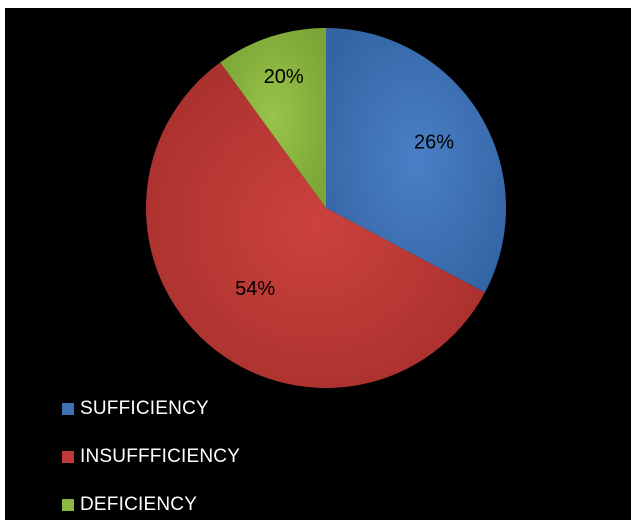 Image resolution: width=637 pixels, height=525 pixels. Describe the element at coordinates (68, 409) in the screenshot. I see `legend-swatch-sufficiency` at that location.